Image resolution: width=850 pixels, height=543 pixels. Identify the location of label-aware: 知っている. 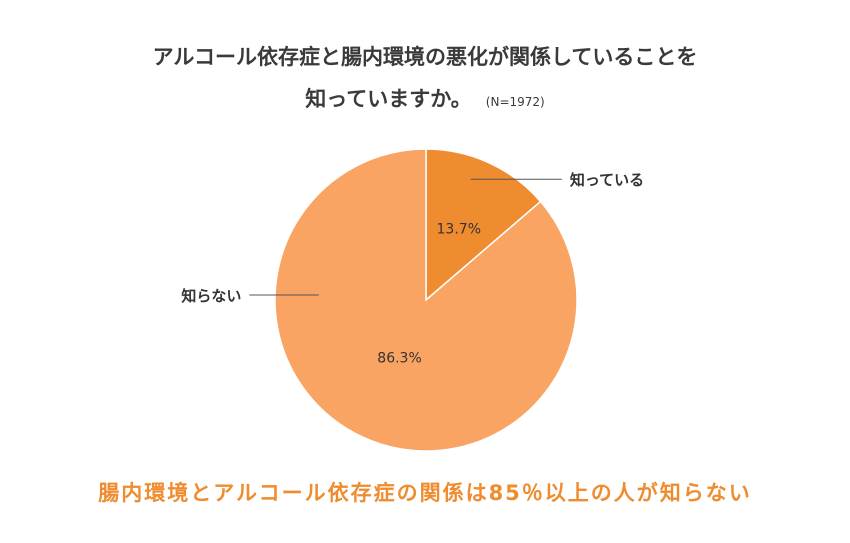
(607, 180).